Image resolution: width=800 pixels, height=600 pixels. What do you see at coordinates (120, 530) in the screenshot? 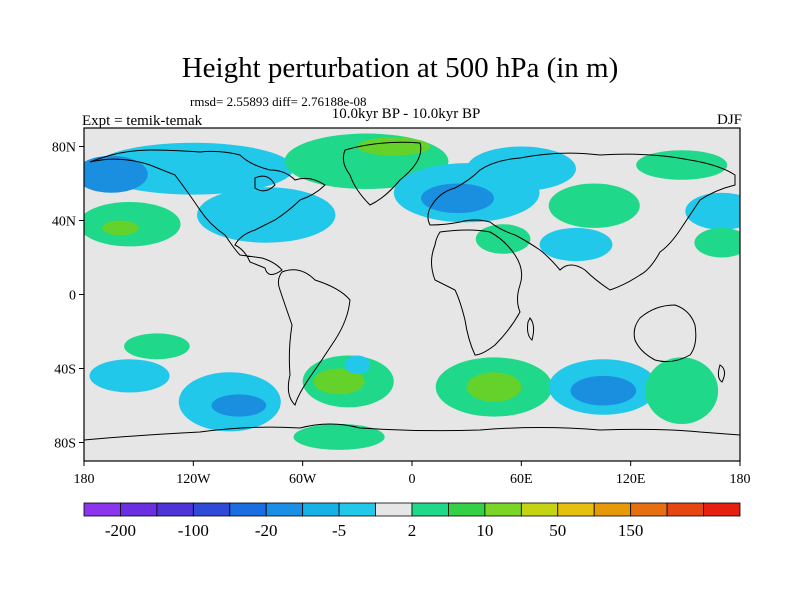
I see `colorbar-label: -200` at bounding box center [120, 530].